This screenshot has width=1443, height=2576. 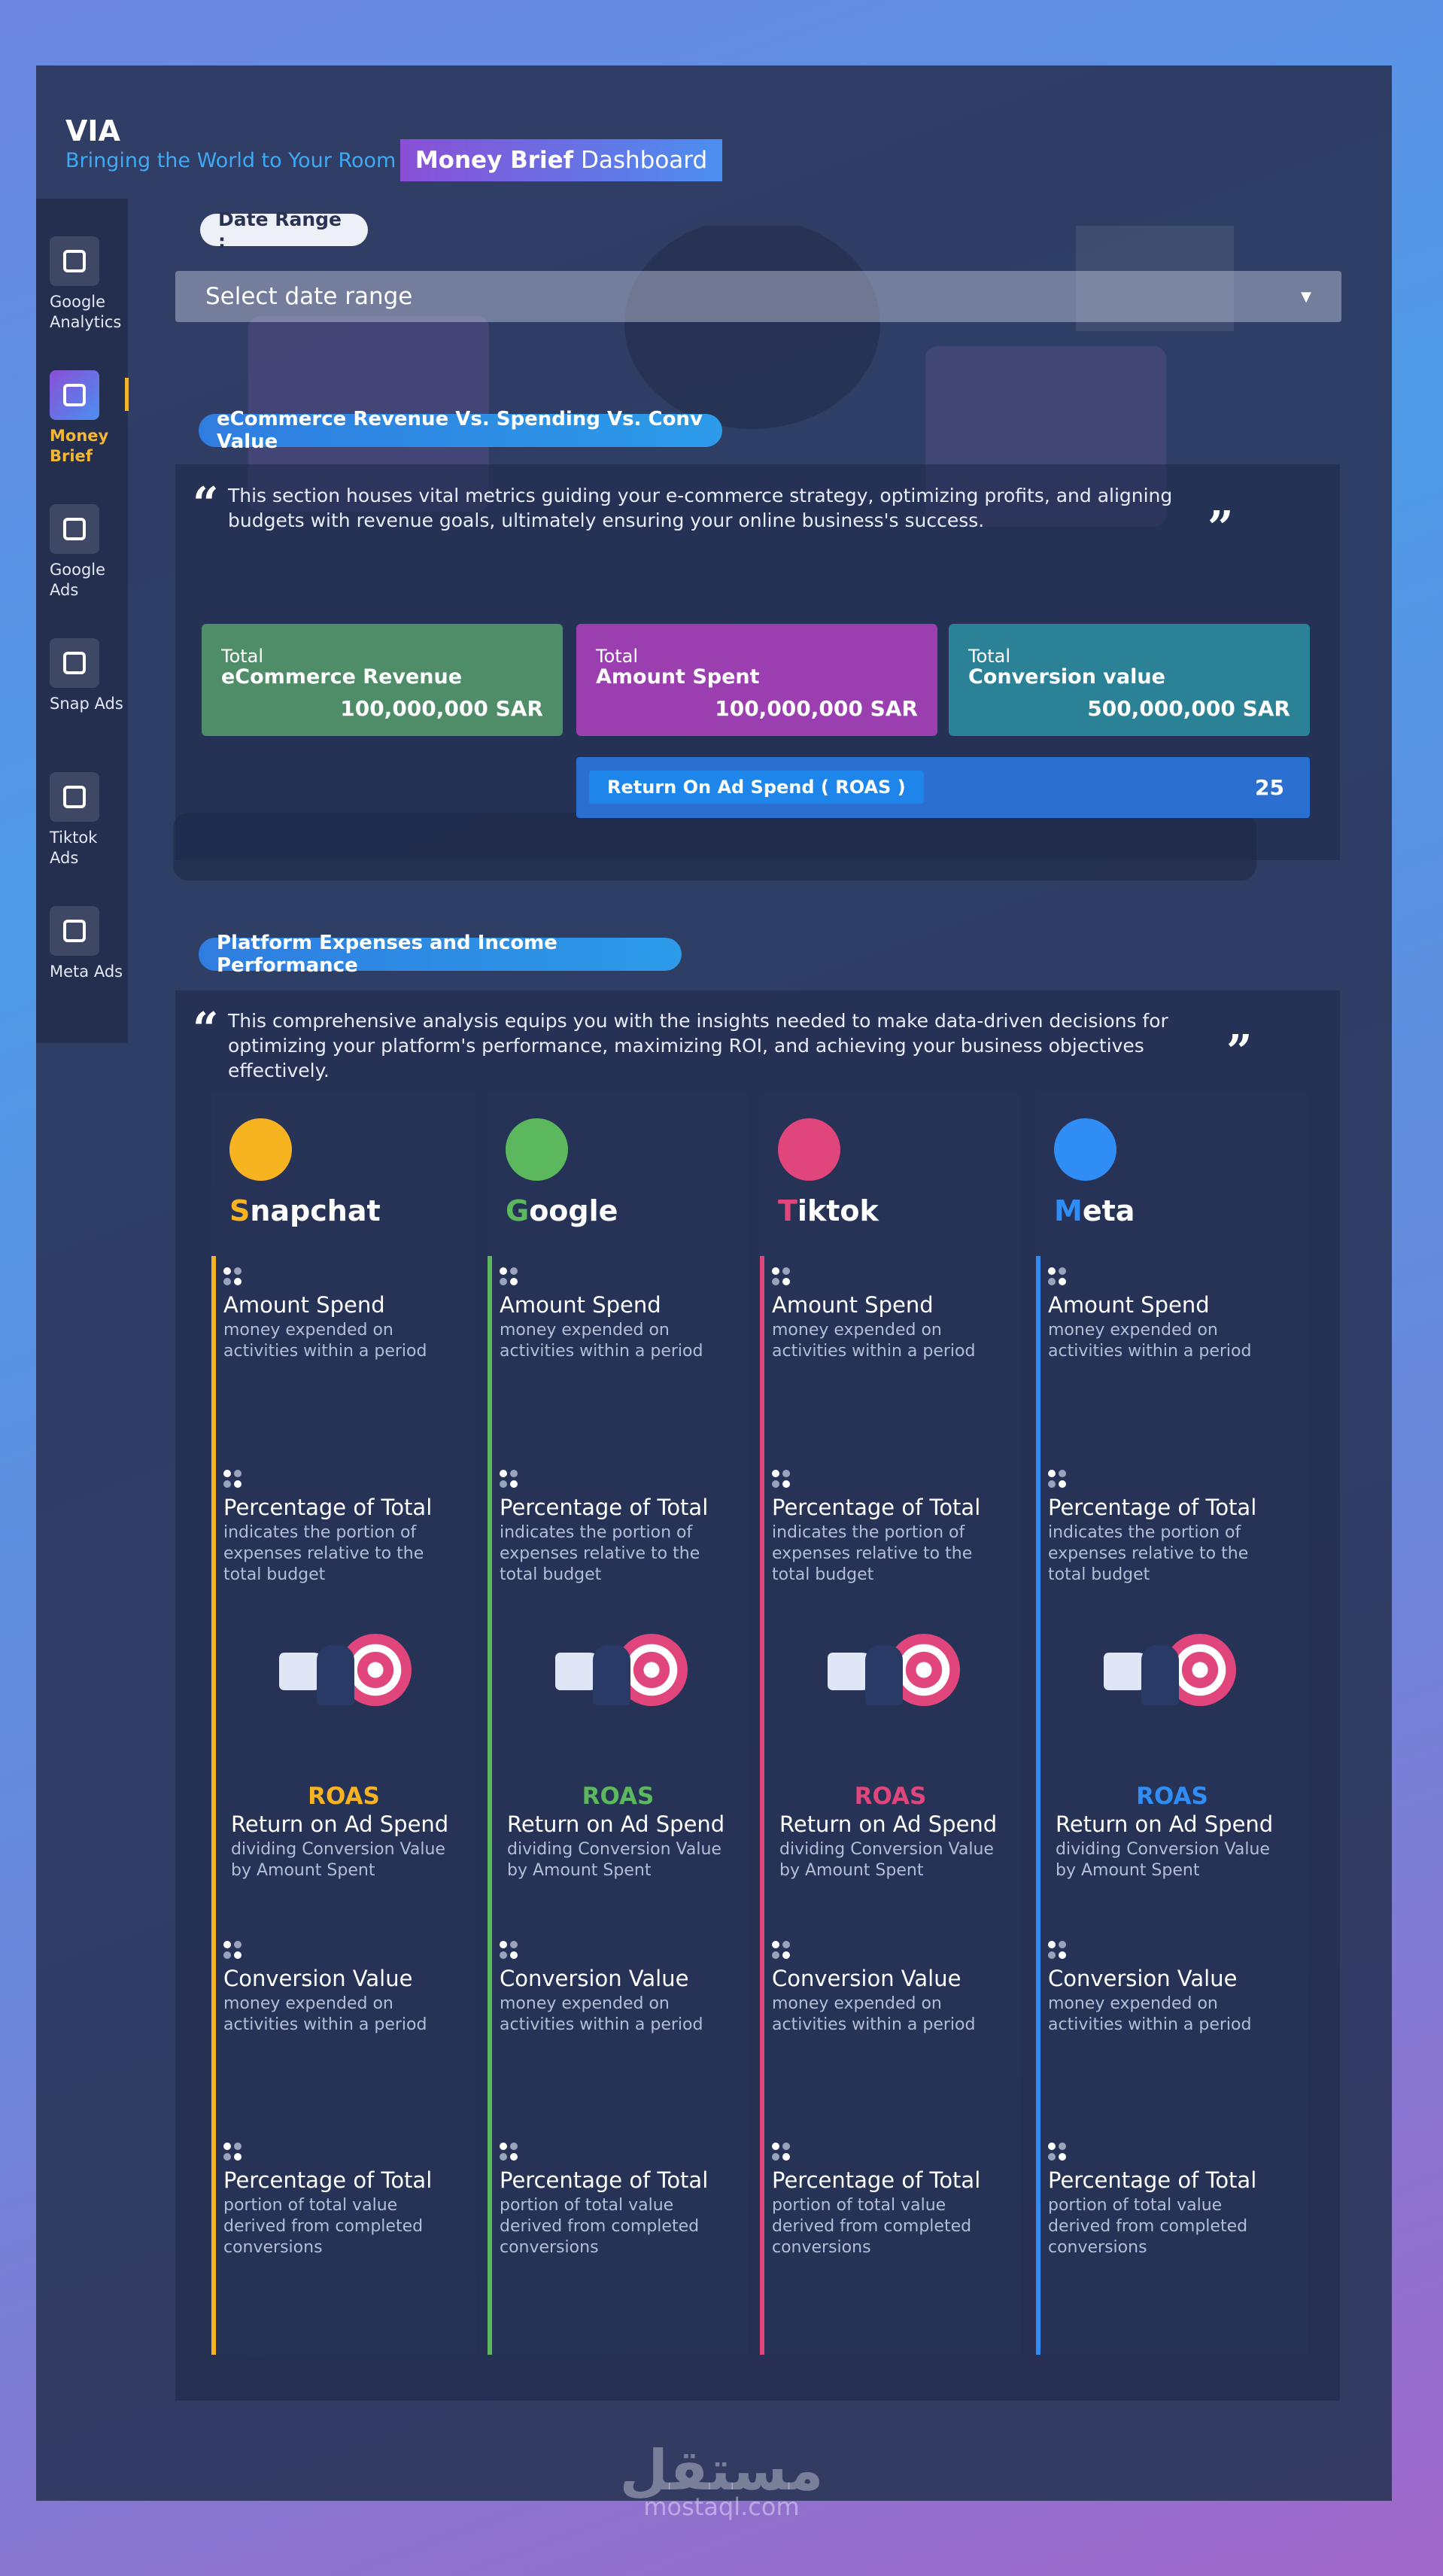 I want to click on active-indicator, so click(x=127, y=394).